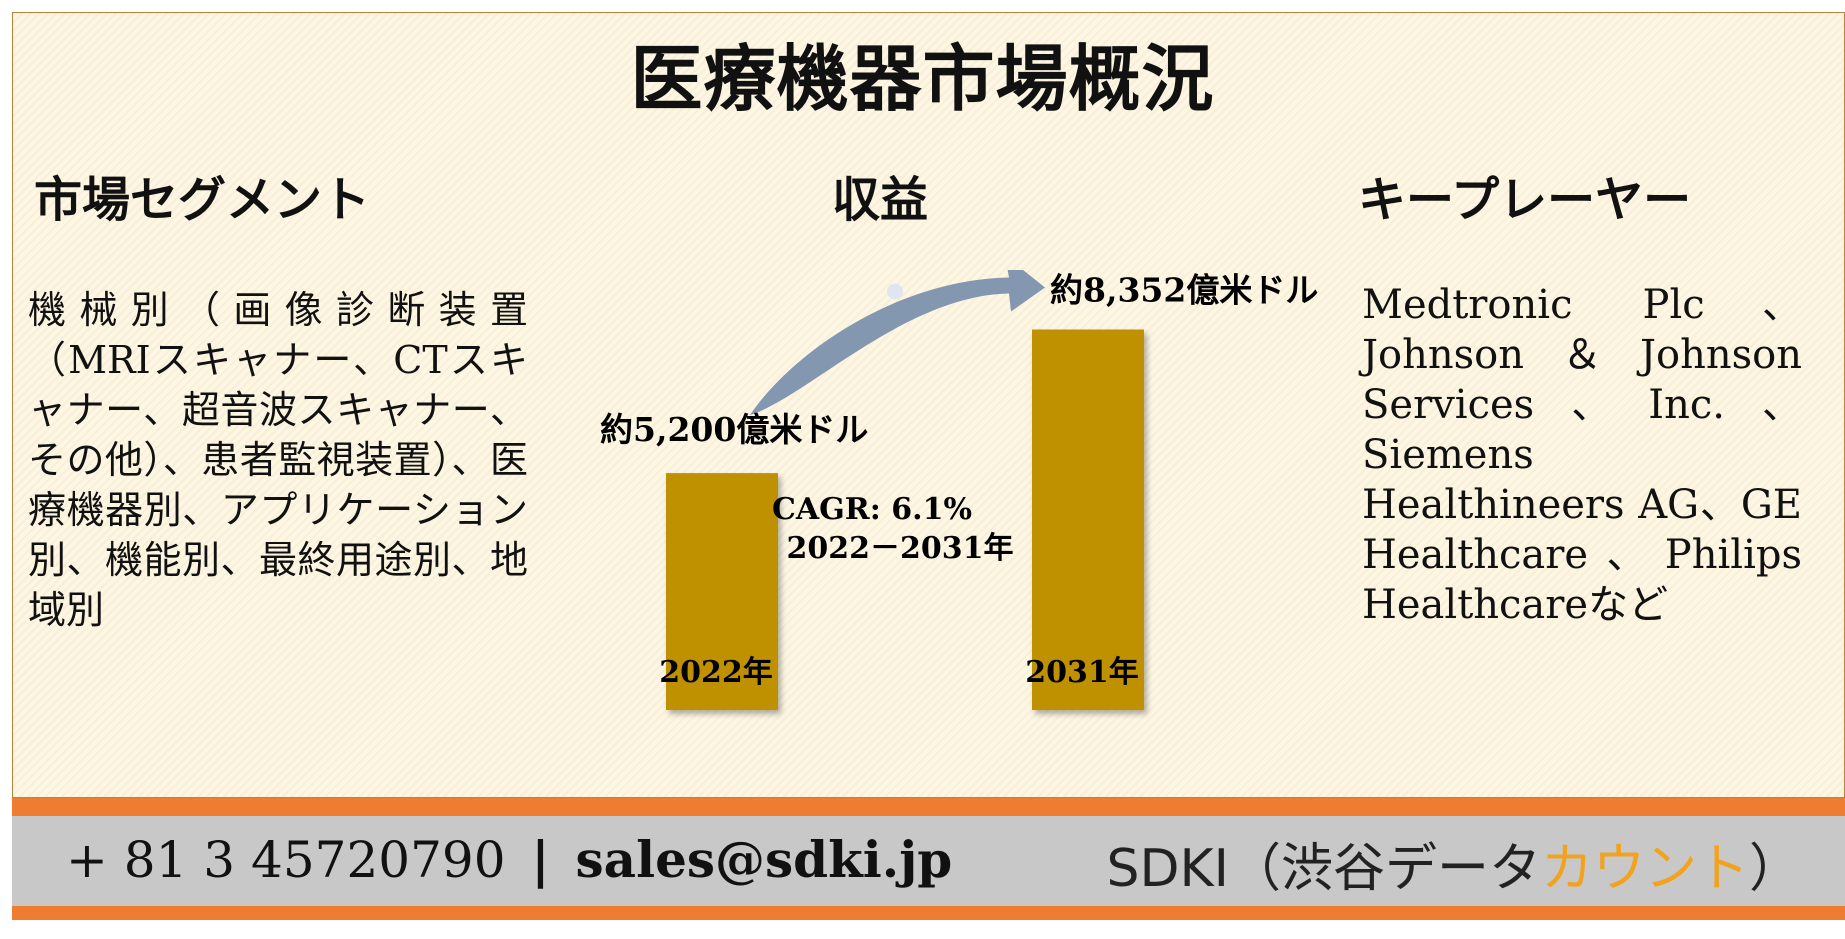 Image resolution: width=1845 pixels, height=939 pixels. What do you see at coordinates (922, 78) in the screenshot?
I see `page-title: 医療機器市場概況` at bounding box center [922, 78].